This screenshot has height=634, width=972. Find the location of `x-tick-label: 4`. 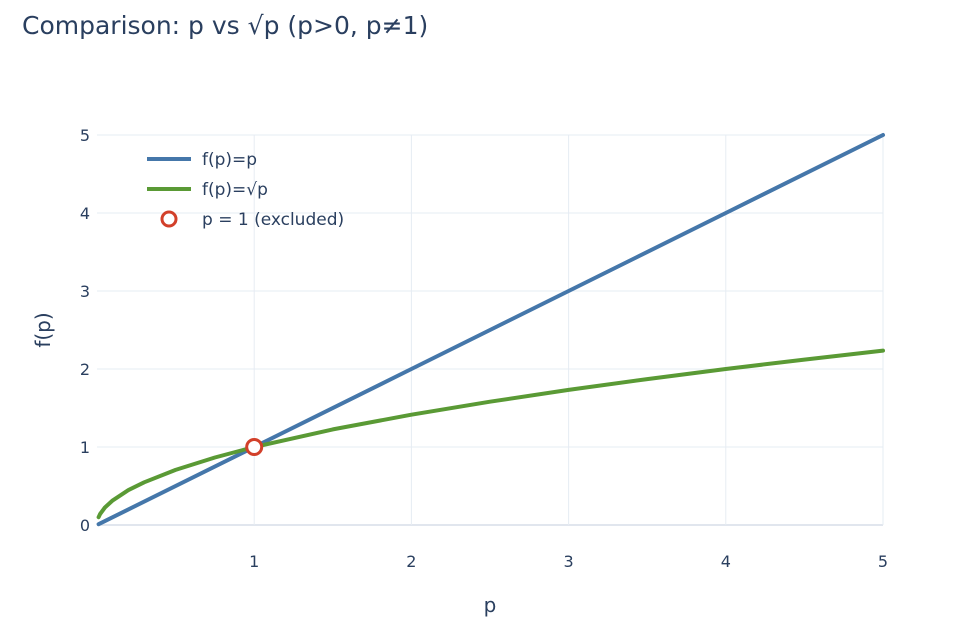

x-tick-label: 4 is located at coordinates (726, 561).